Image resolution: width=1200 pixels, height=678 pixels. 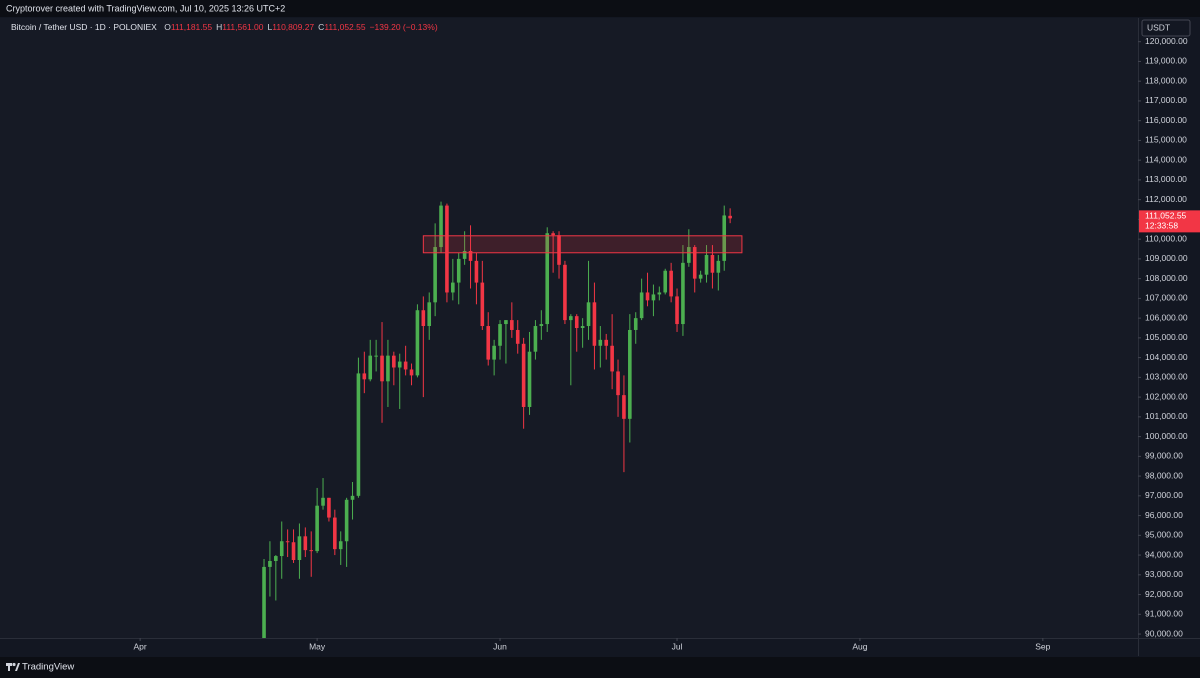 I want to click on y-tick-label: 102,000.00, so click(x=1166, y=396).